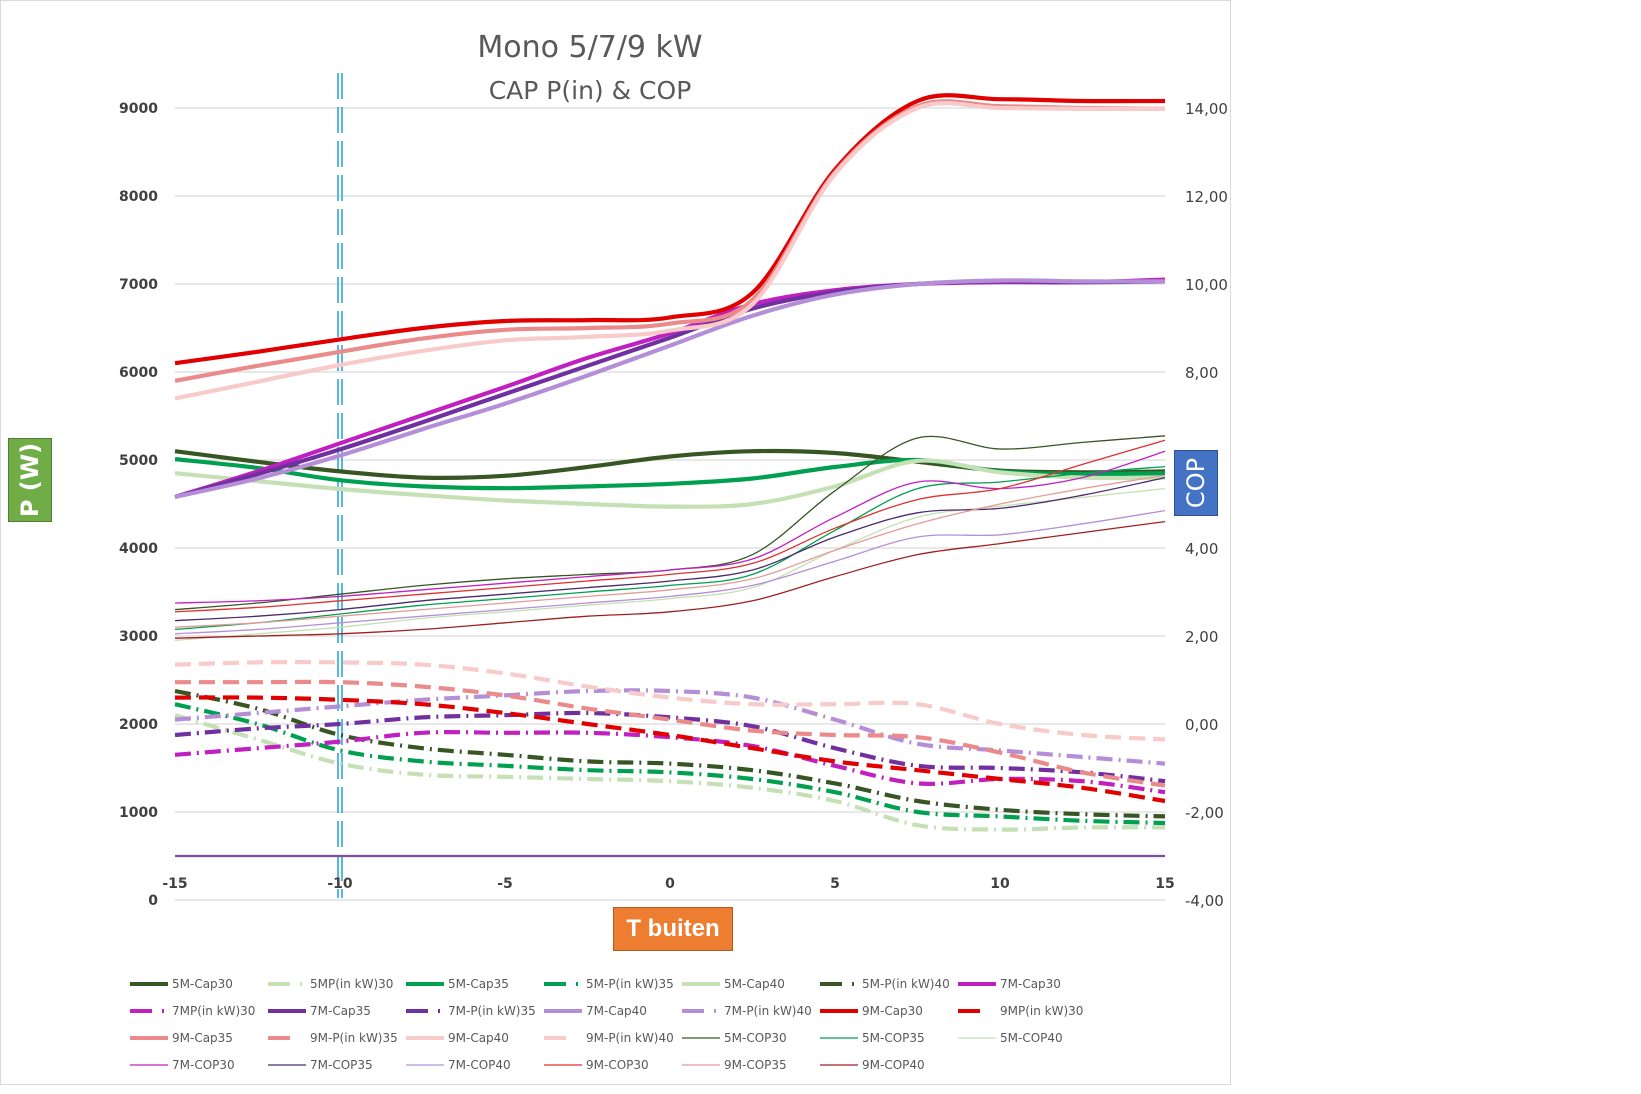 This screenshot has height=1094, width=1641. Describe the element at coordinates (352, 983) in the screenshot. I see `legend-label: 5MP(in kW)30` at that location.